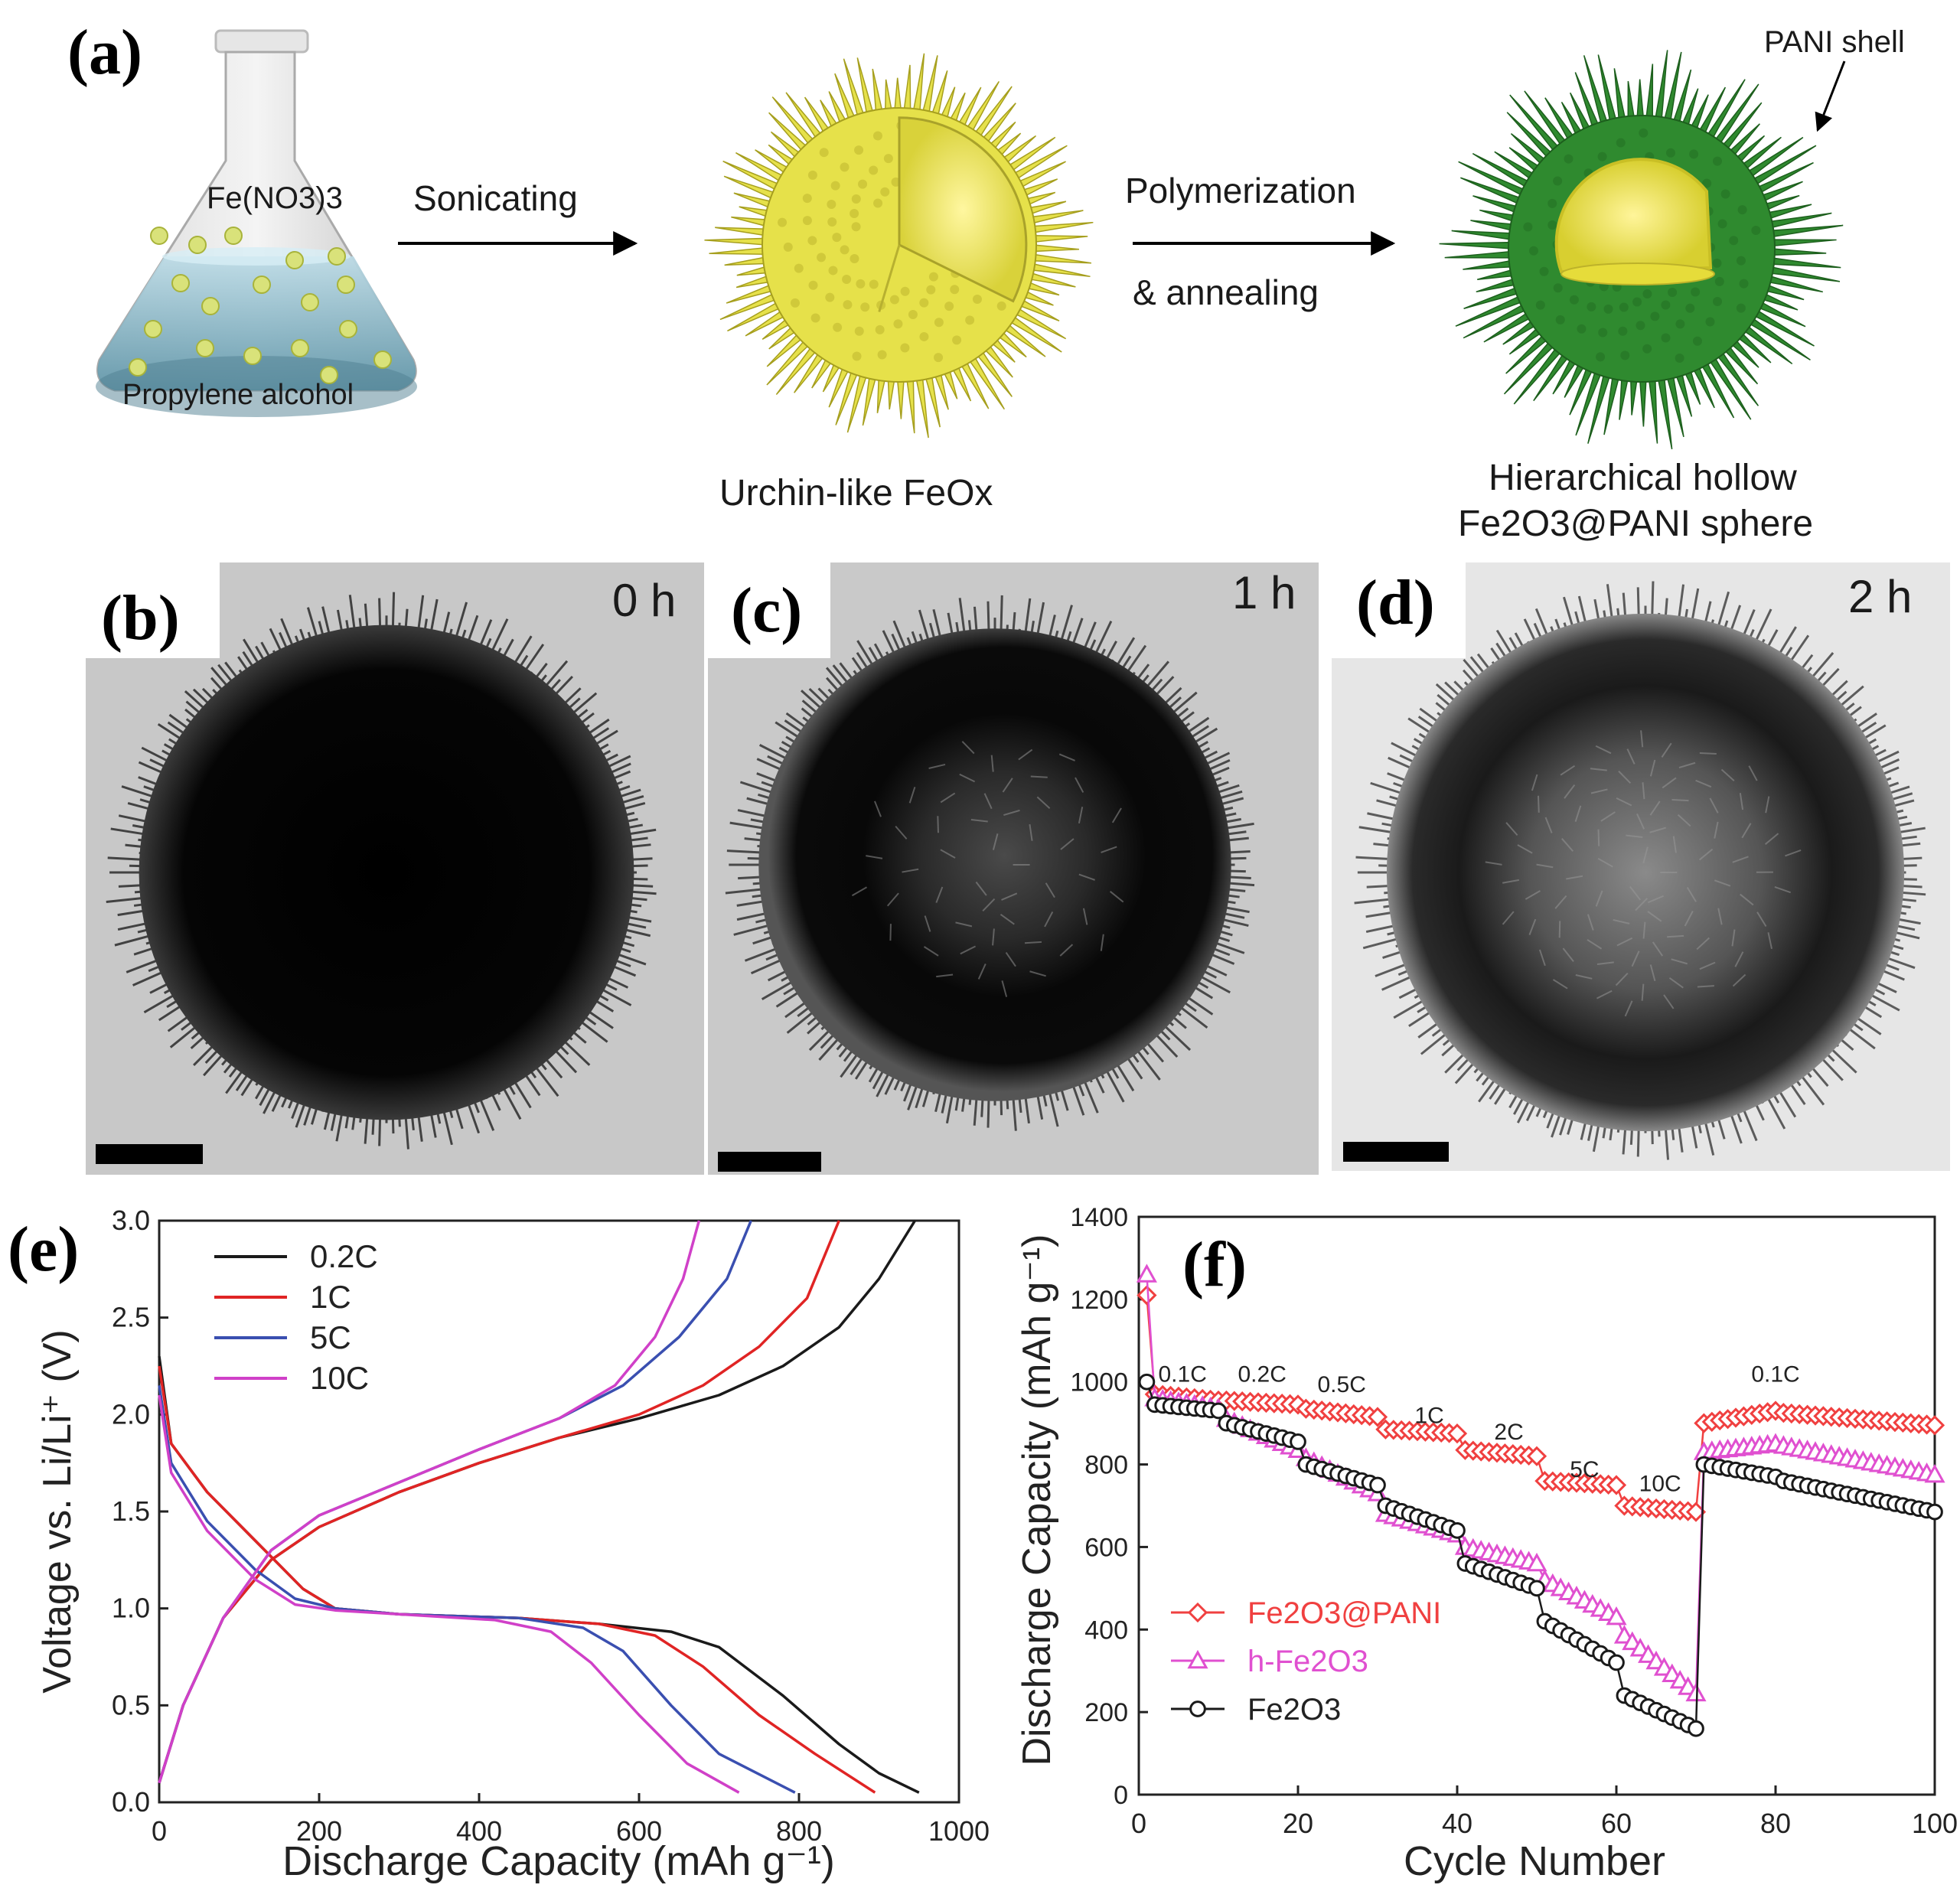 The width and height of the screenshot is (1960, 1888). Describe the element at coordinates (104, 52) in the screenshot. I see `panel-label-a: (a)` at that location.